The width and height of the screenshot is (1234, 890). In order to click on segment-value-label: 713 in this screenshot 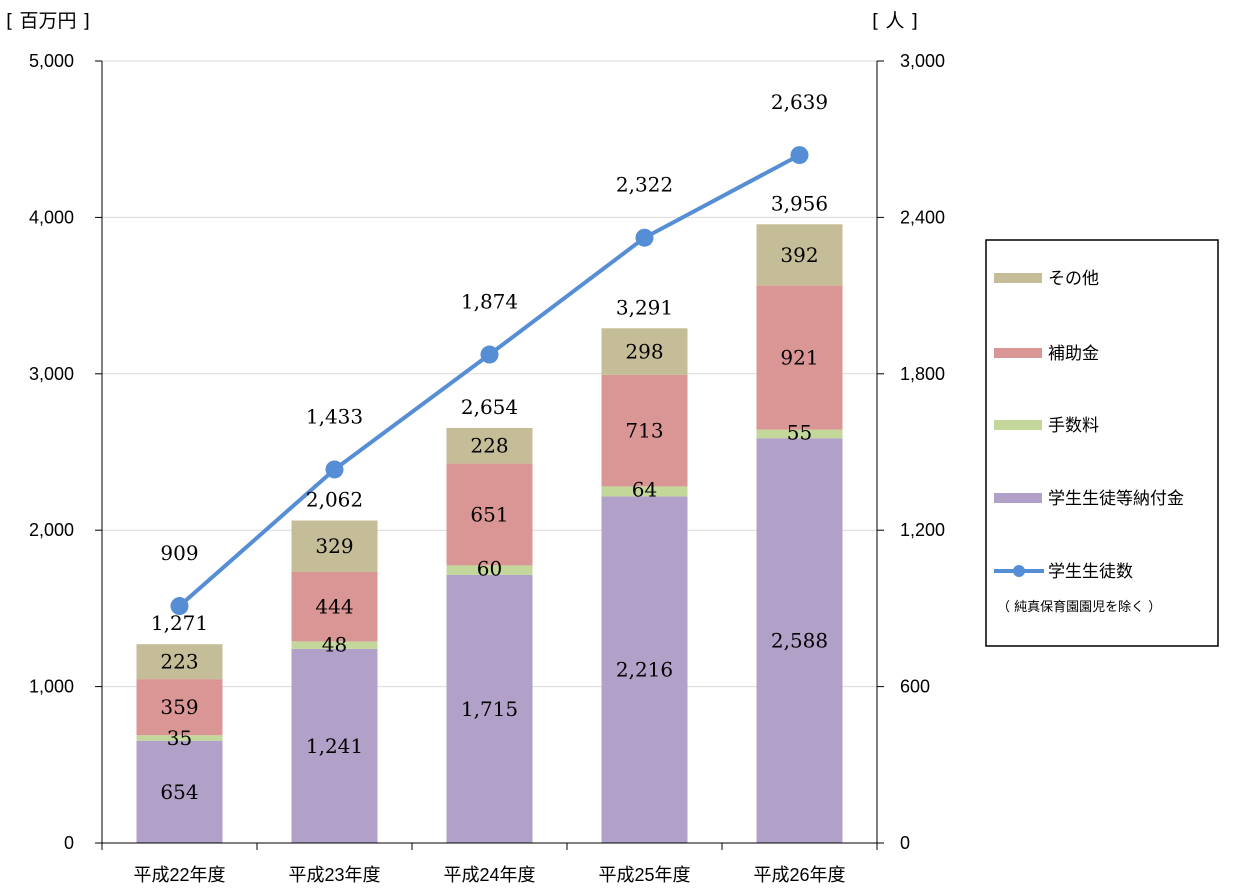, I will do `click(644, 431)`.